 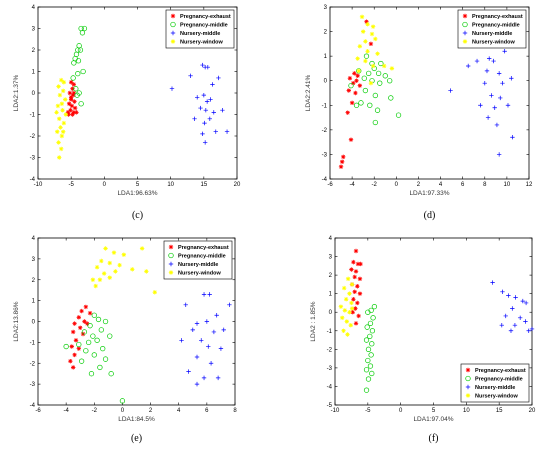 What do you see at coordinates (203, 248) in the screenshot?
I see `legend-entry: Pregnancy-exhaust` at bounding box center [203, 248].